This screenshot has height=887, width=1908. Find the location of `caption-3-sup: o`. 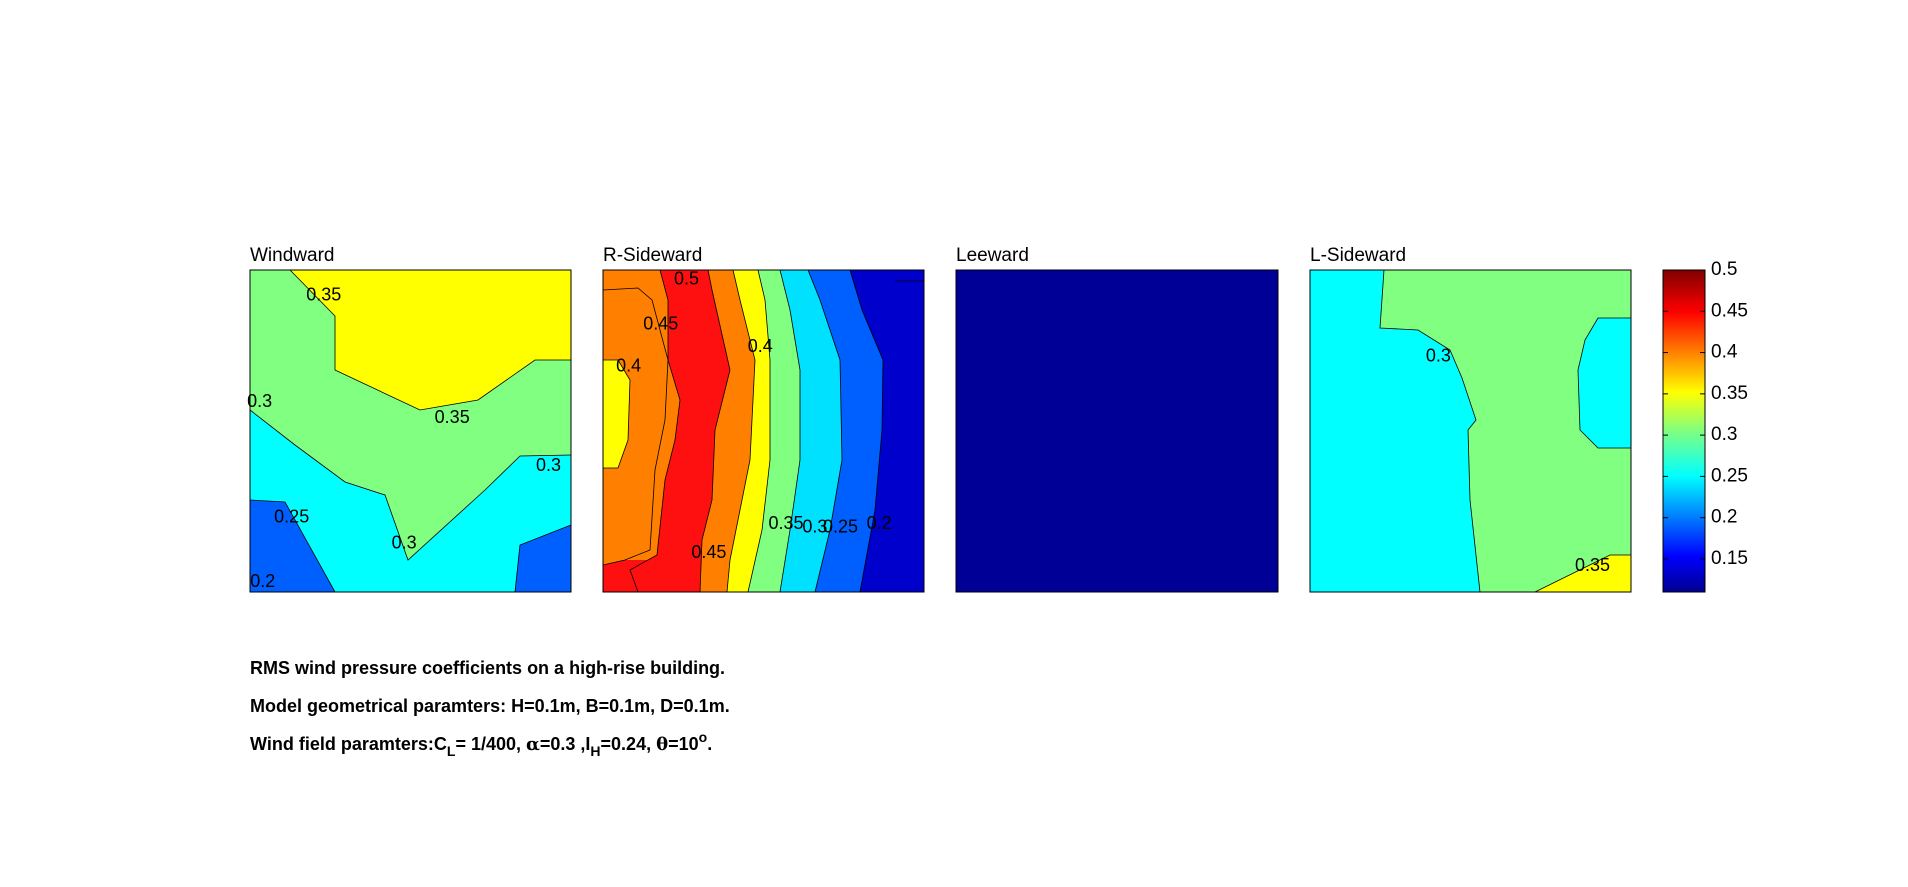

caption-3-sup: o is located at coordinates (703, 737).